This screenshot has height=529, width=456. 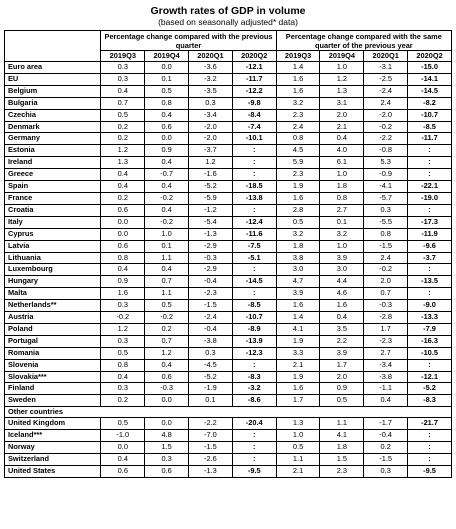 I want to click on table-row: Euro area 0.3 0.0 -3.6 -12.1 1.4 1.0 -3.1 -15.0, so click(x=227, y=67).